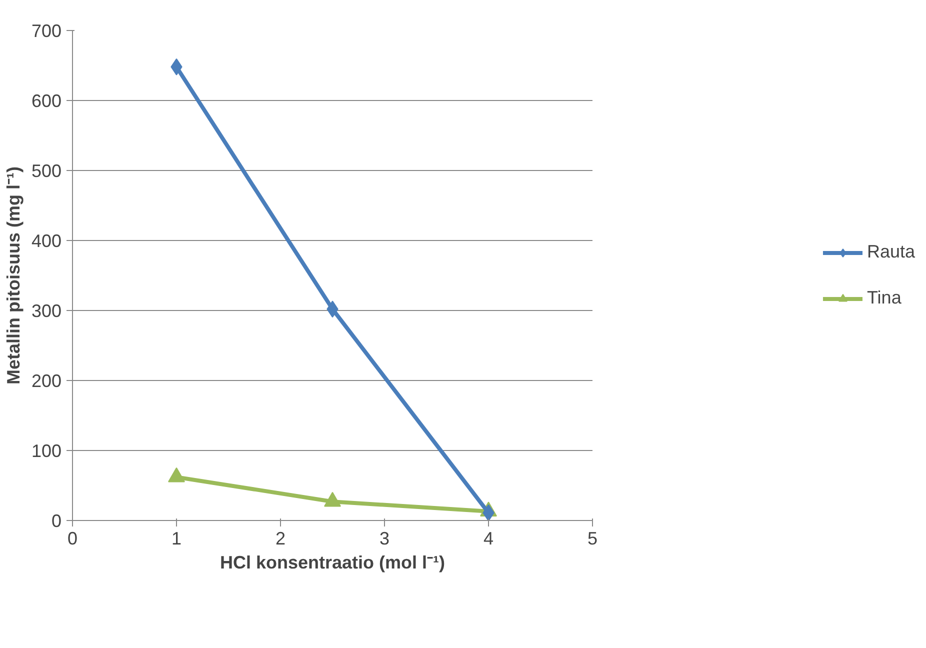 The width and height of the screenshot is (926, 648). What do you see at coordinates (72, 538) in the screenshot?
I see `x-tick-label: 0` at bounding box center [72, 538].